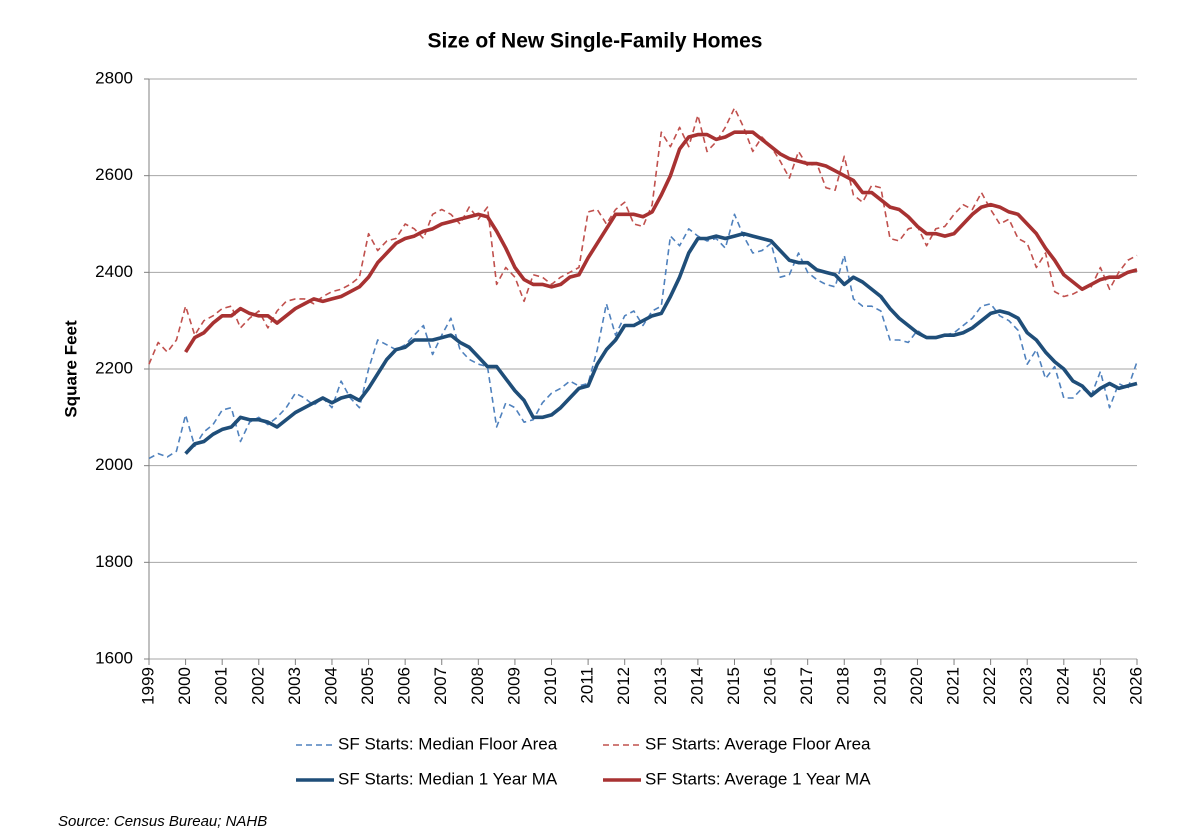  Describe the element at coordinates (294, 686) in the screenshot. I see `x-tick-label: 2003` at that location.